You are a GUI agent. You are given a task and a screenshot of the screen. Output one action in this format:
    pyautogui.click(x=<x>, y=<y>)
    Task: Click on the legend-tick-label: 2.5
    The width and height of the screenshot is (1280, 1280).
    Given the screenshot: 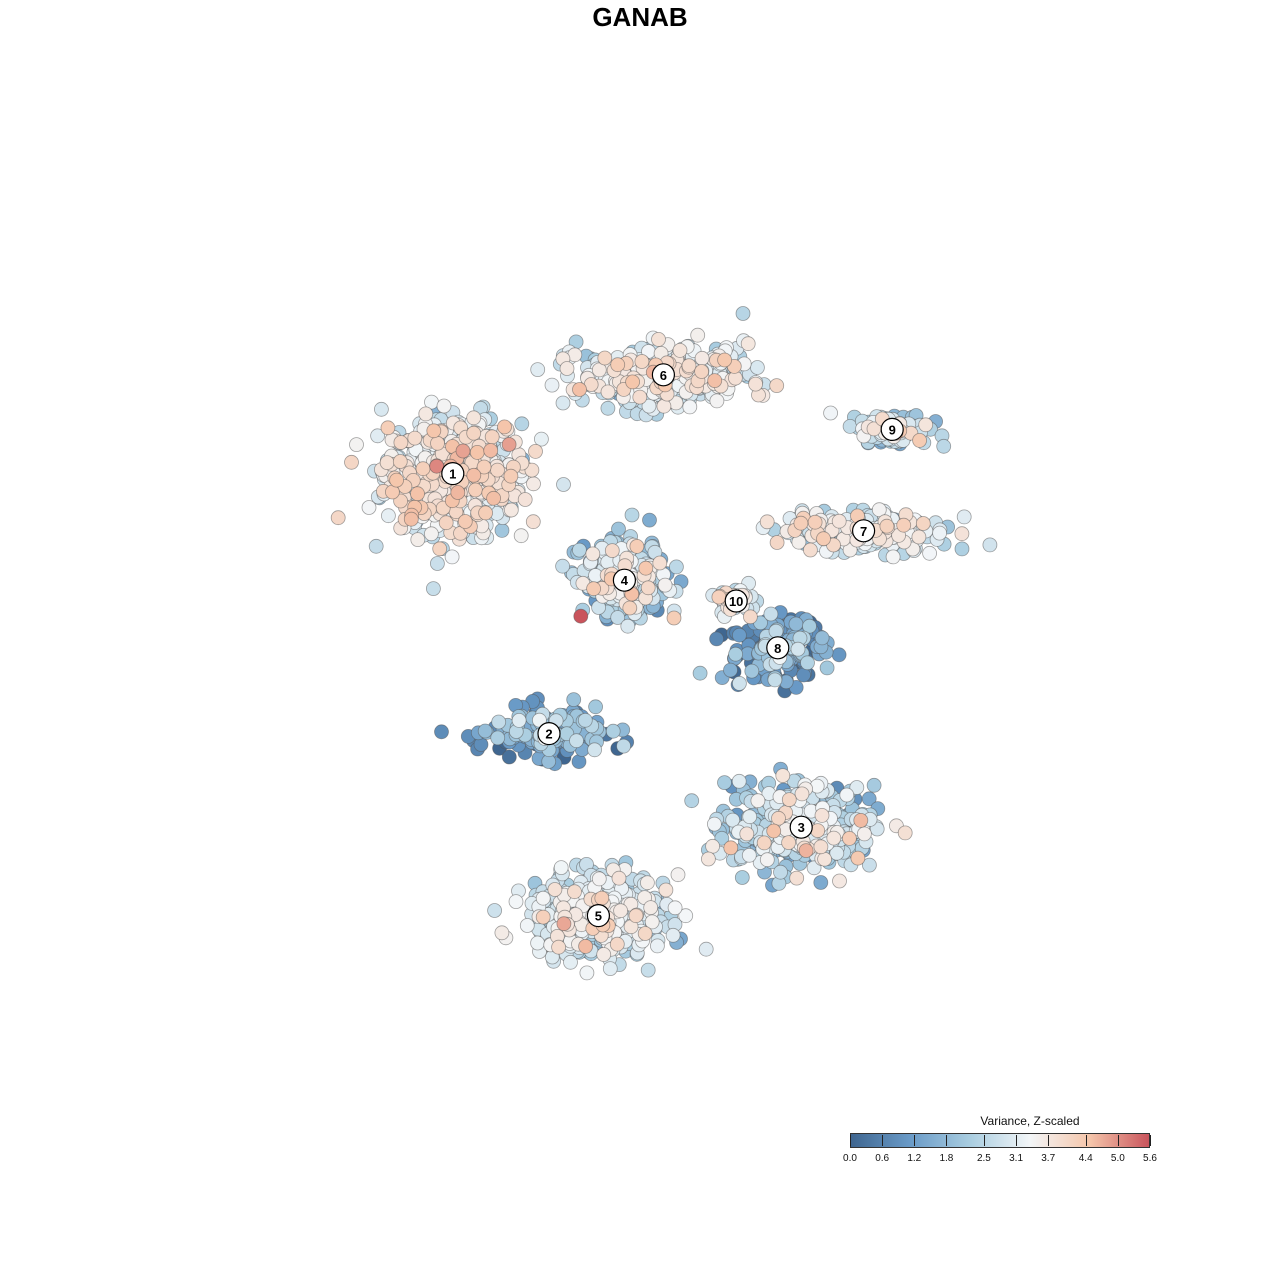 What is the action you would take?
    pyautogui.click(x=983, y=1158)
    